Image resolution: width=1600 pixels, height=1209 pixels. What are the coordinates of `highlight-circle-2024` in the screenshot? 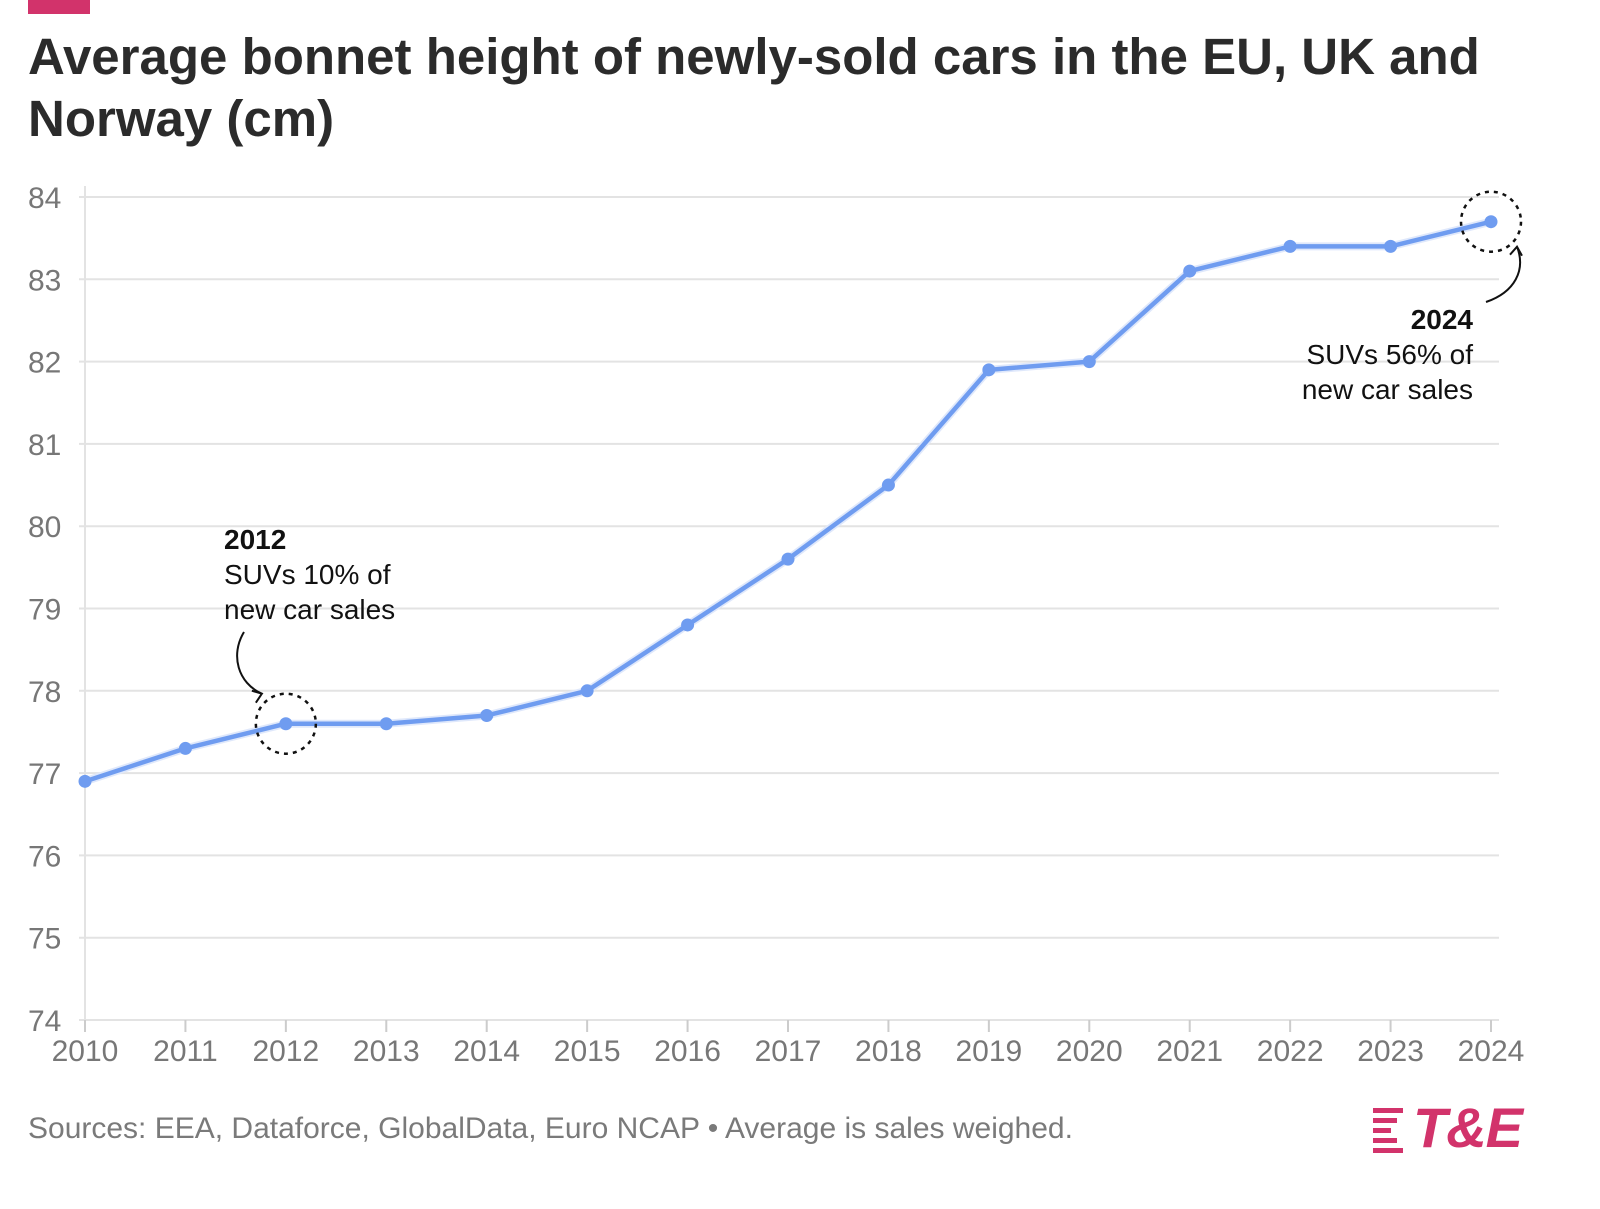 It's located at (1491, 221).